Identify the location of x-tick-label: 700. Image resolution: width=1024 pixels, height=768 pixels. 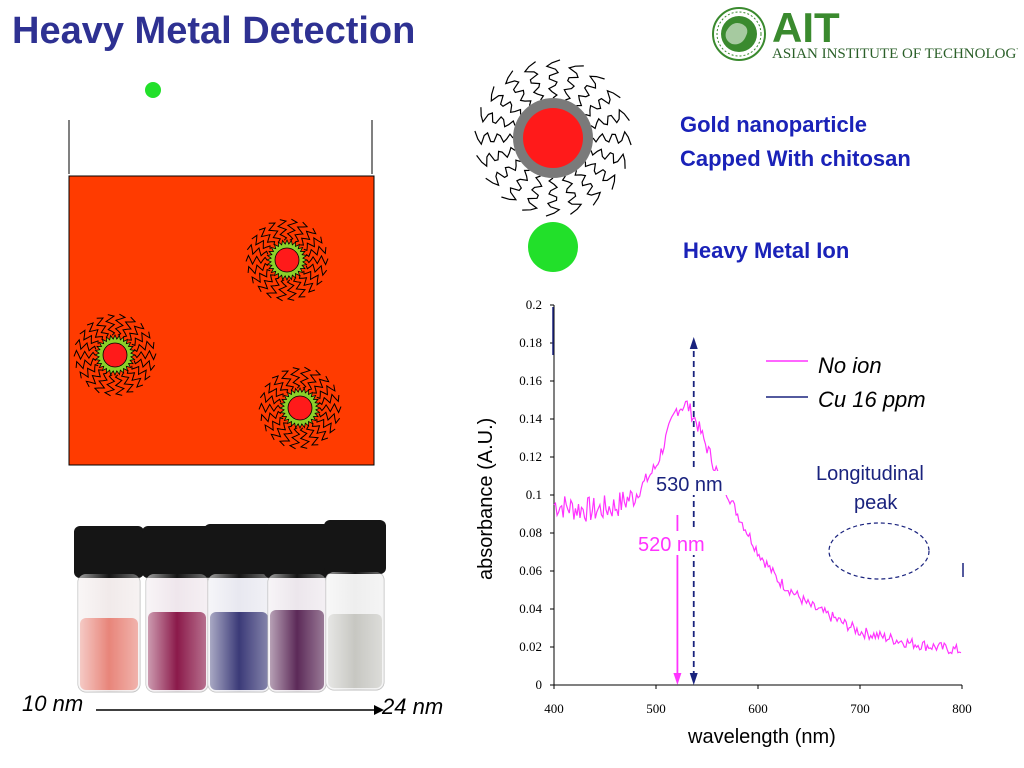
(860, 708).